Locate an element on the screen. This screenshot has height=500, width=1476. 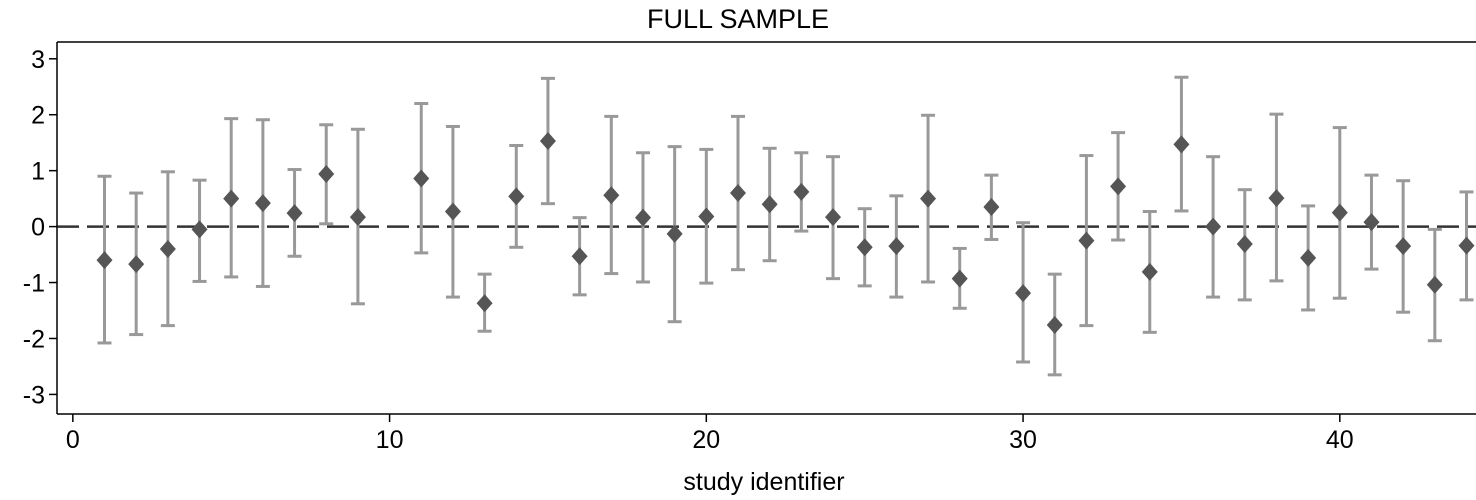
x-tick-label: 20 is located at coordinates (706, 440).